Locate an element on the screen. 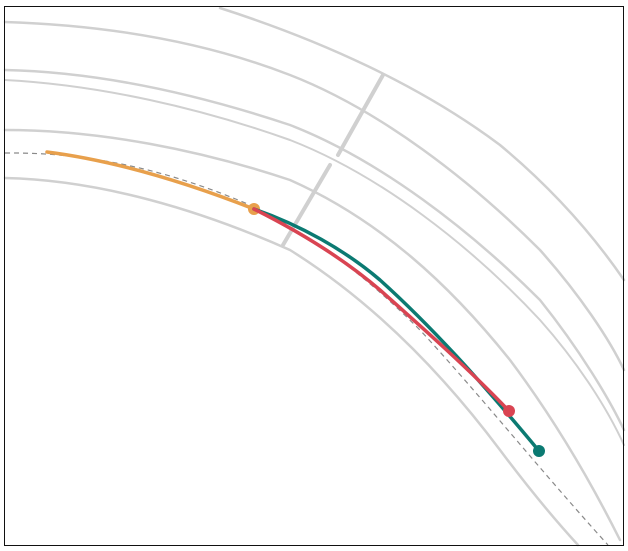 The image size is (628, 551). history-trajectory-line is located at coordinates (150, 180).